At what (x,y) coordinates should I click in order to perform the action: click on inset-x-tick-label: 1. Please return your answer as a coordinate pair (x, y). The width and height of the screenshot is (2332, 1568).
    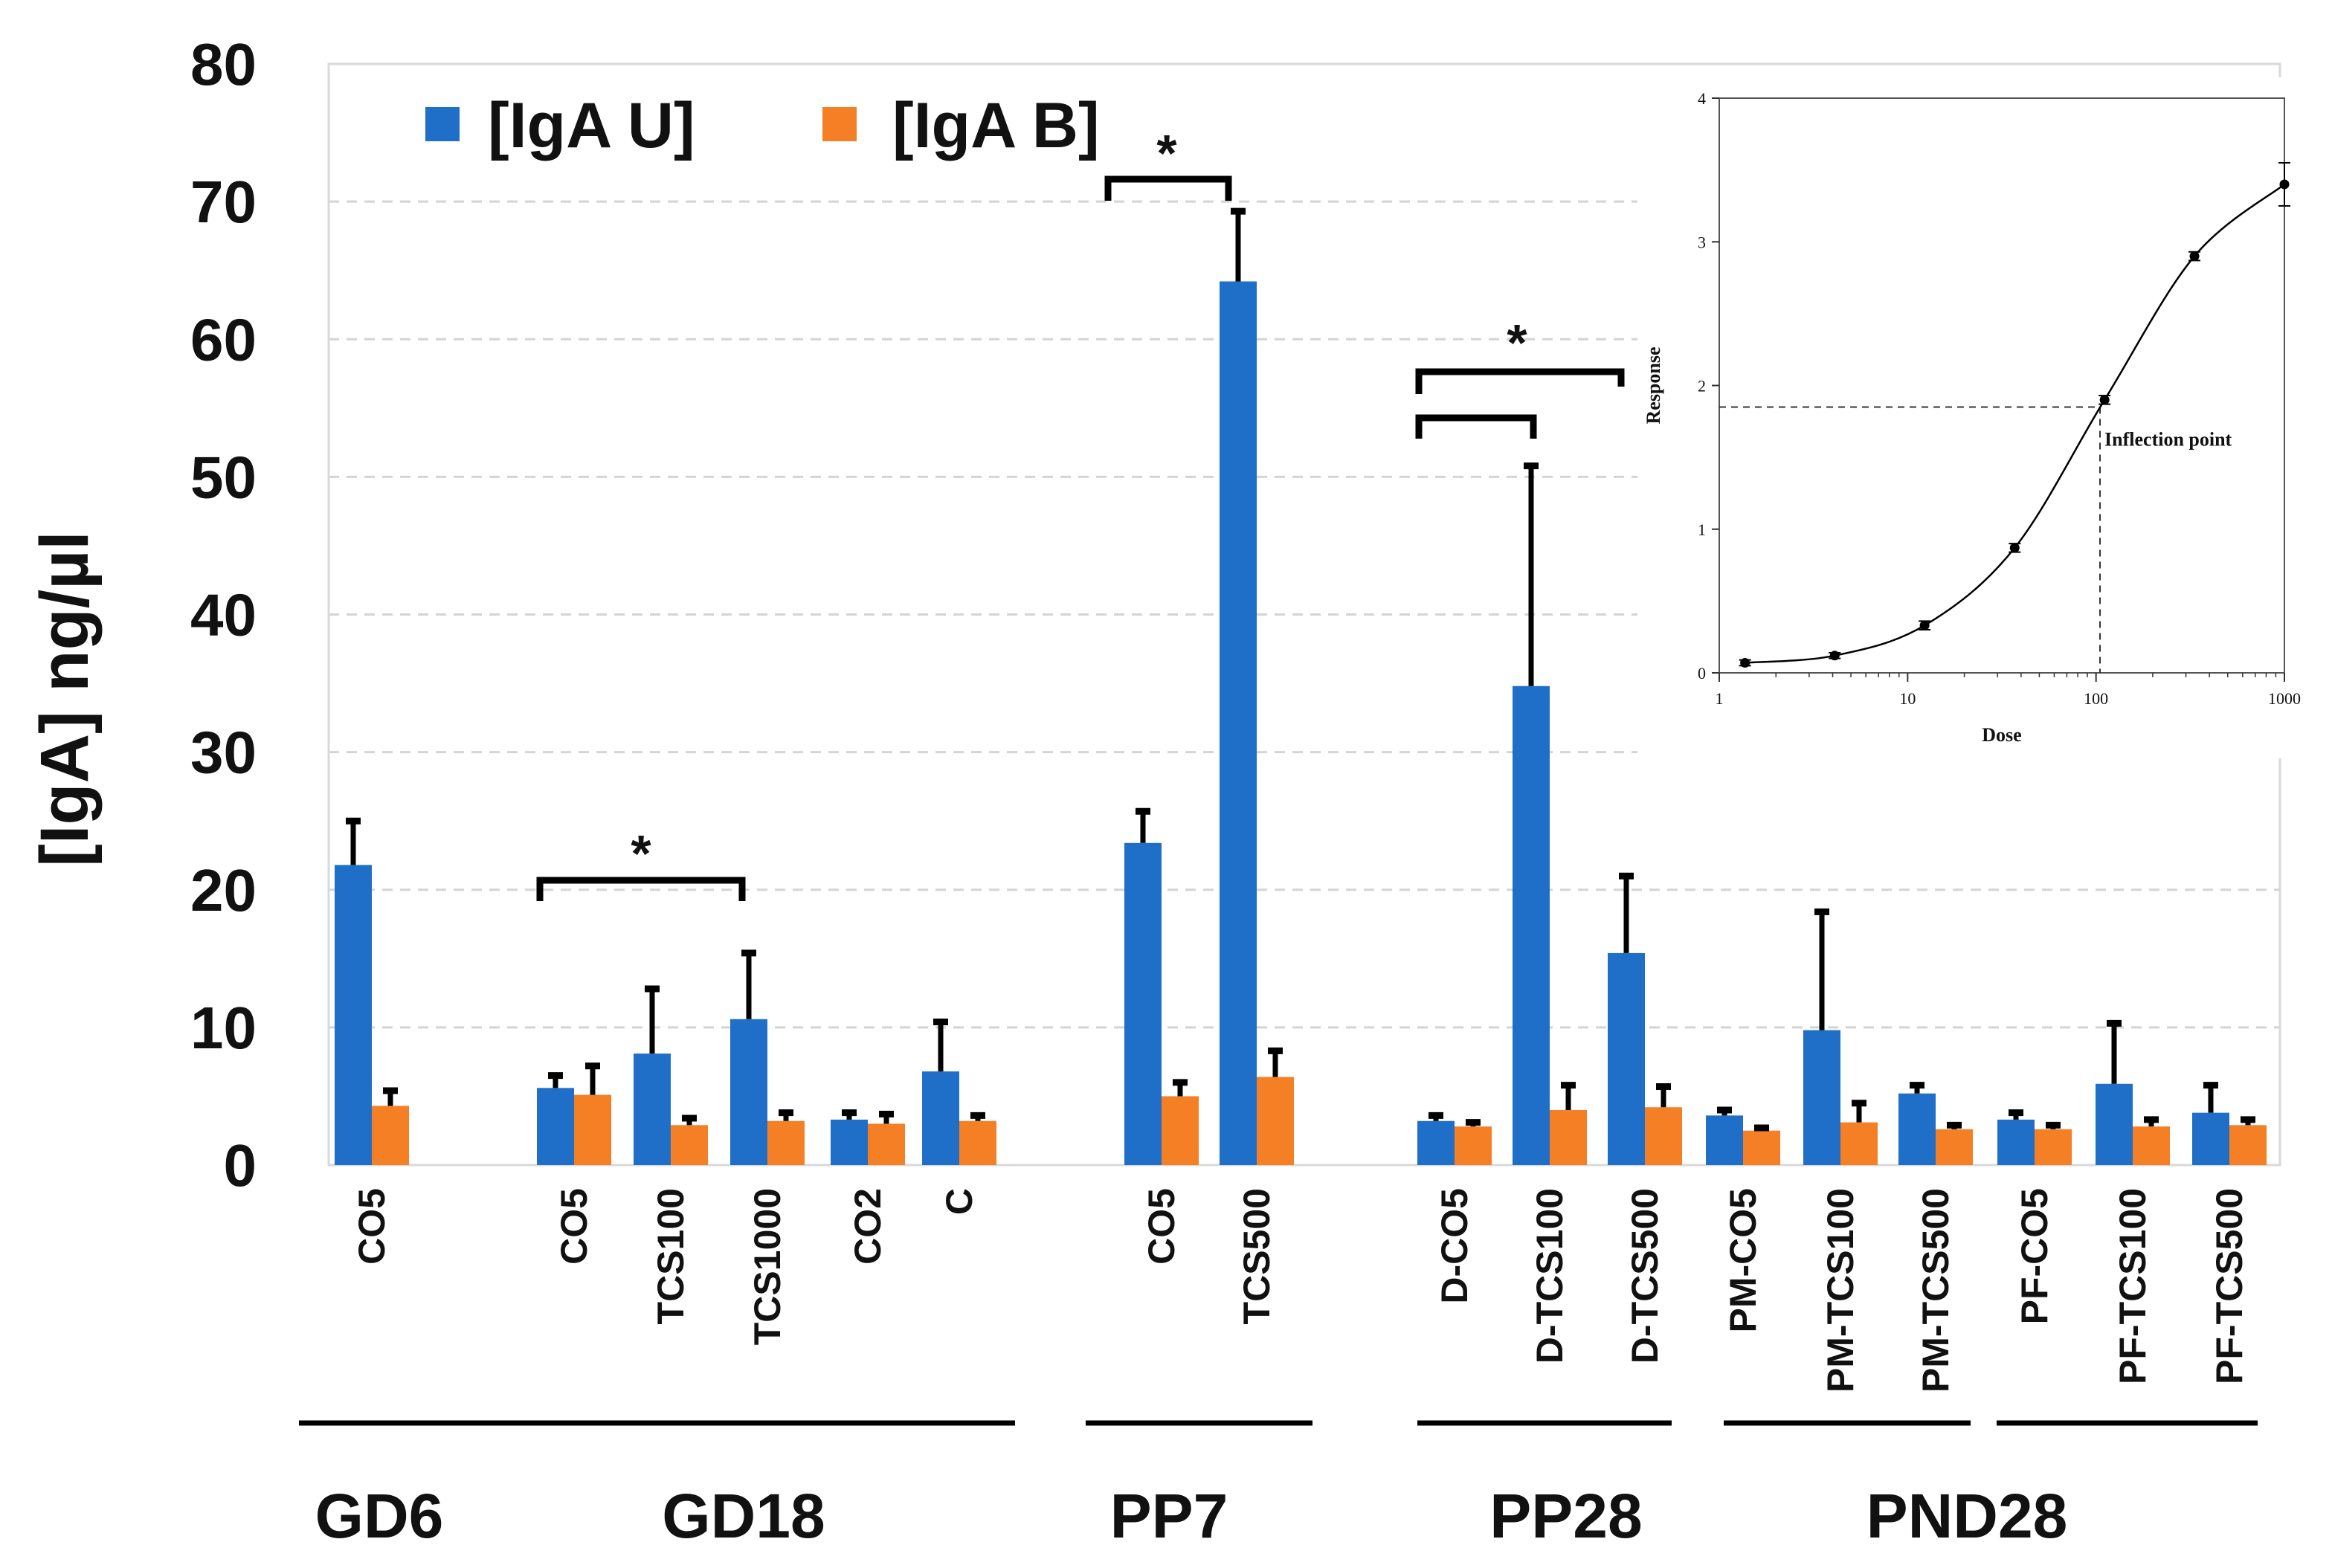
    Looking at the image, I should click on (1720, 698).